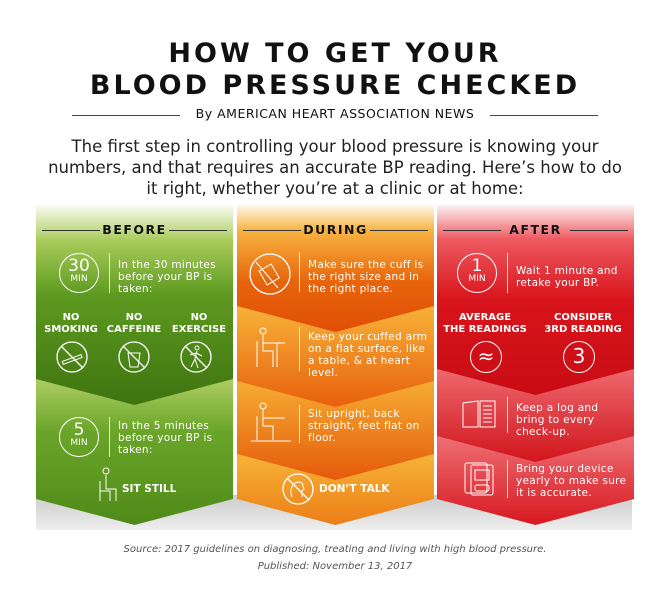  Describe the element at coordinates (486, 357) in the screenshot. I see `approx-equal-icon: ≈` at that location.